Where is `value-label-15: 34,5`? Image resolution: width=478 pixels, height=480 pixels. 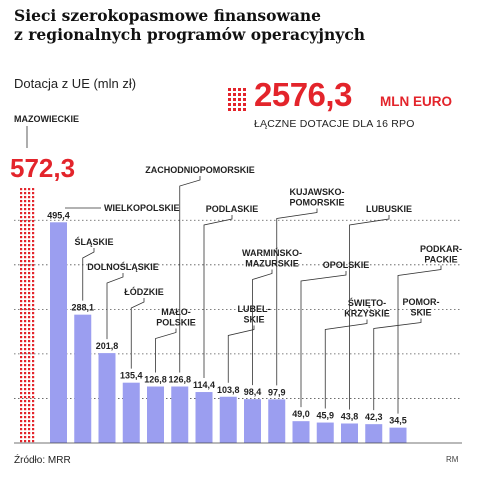
value-label-15: 34,5 is located at coordinates (398, 421).